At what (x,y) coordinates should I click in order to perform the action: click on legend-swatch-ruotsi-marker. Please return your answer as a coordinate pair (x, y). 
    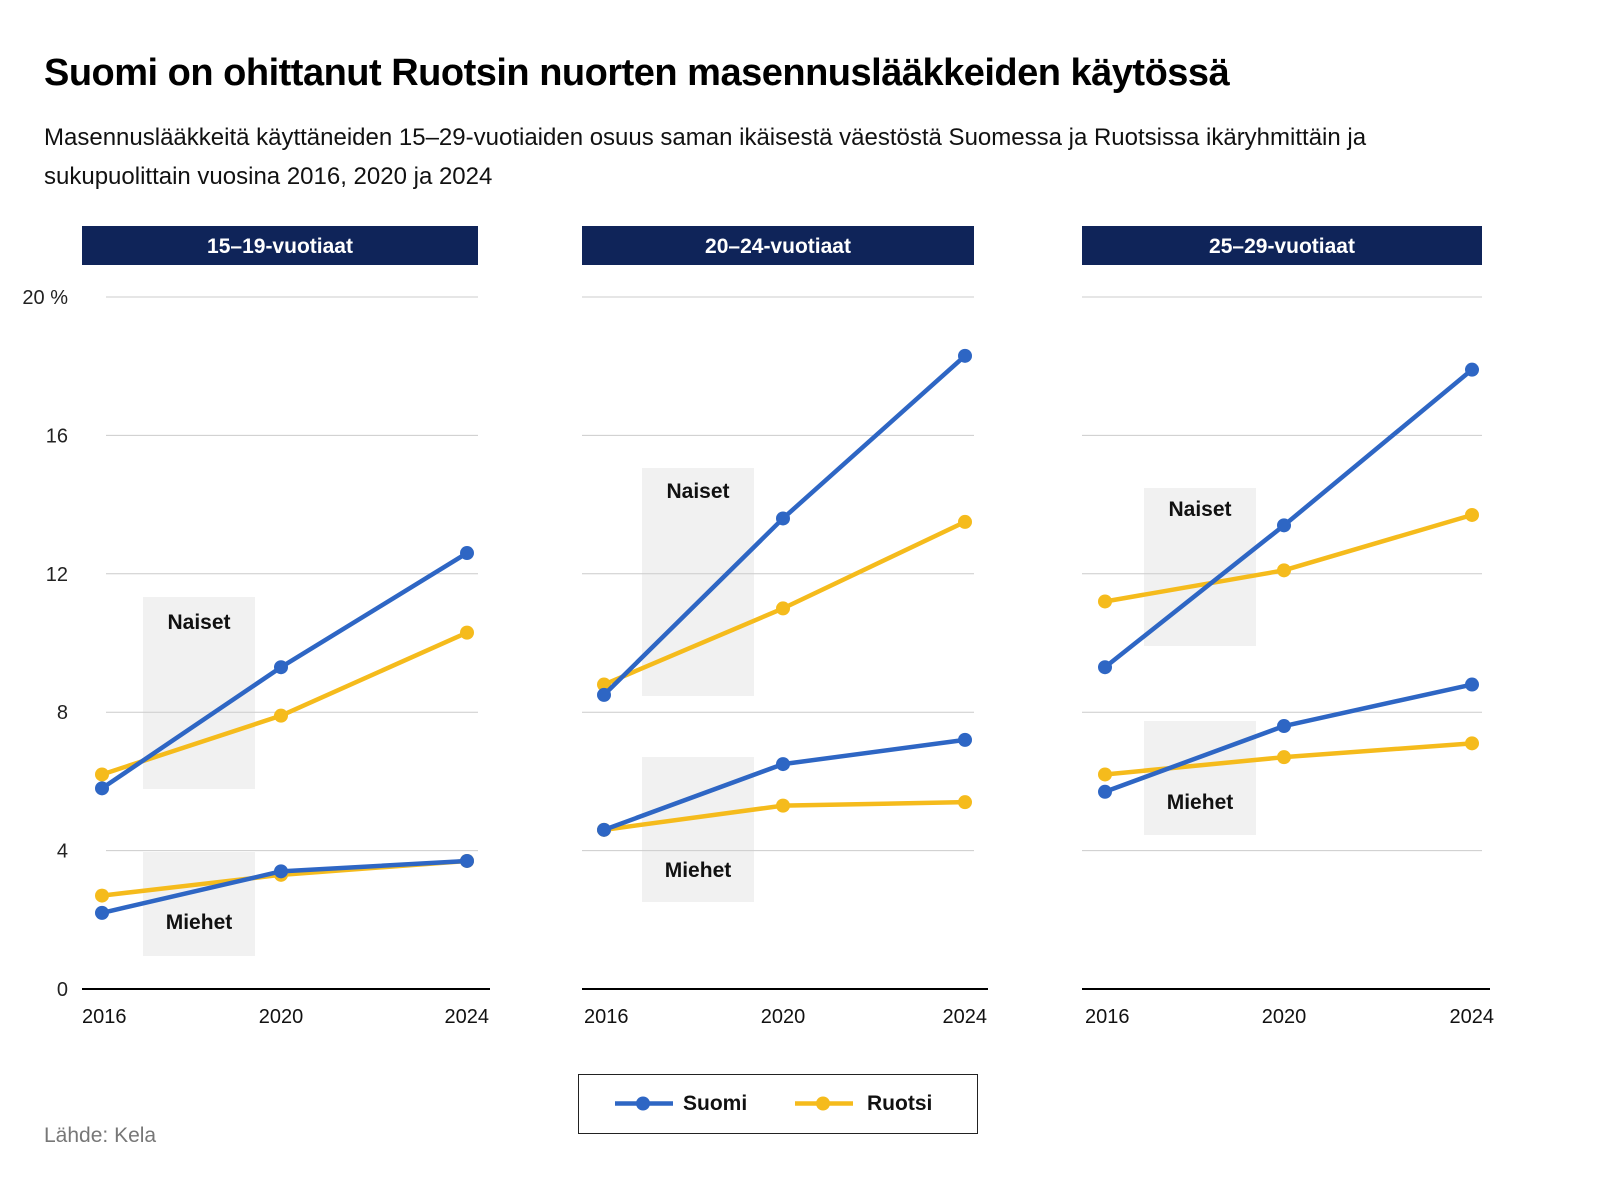
    Looking at the image, I should click on (823, 1103).